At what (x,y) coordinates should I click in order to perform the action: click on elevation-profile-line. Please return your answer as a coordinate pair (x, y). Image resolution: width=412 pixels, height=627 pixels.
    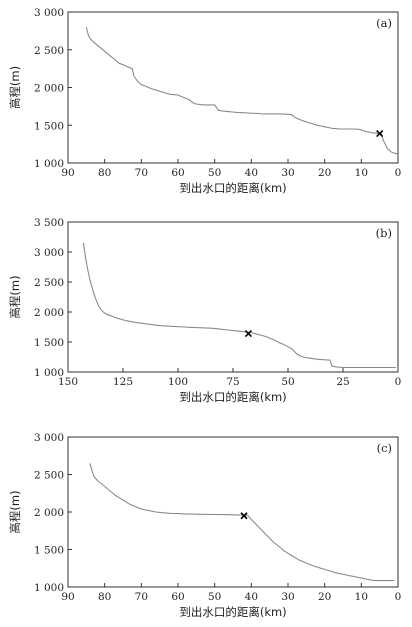
    Looking at the image, I should click on (242, 522).